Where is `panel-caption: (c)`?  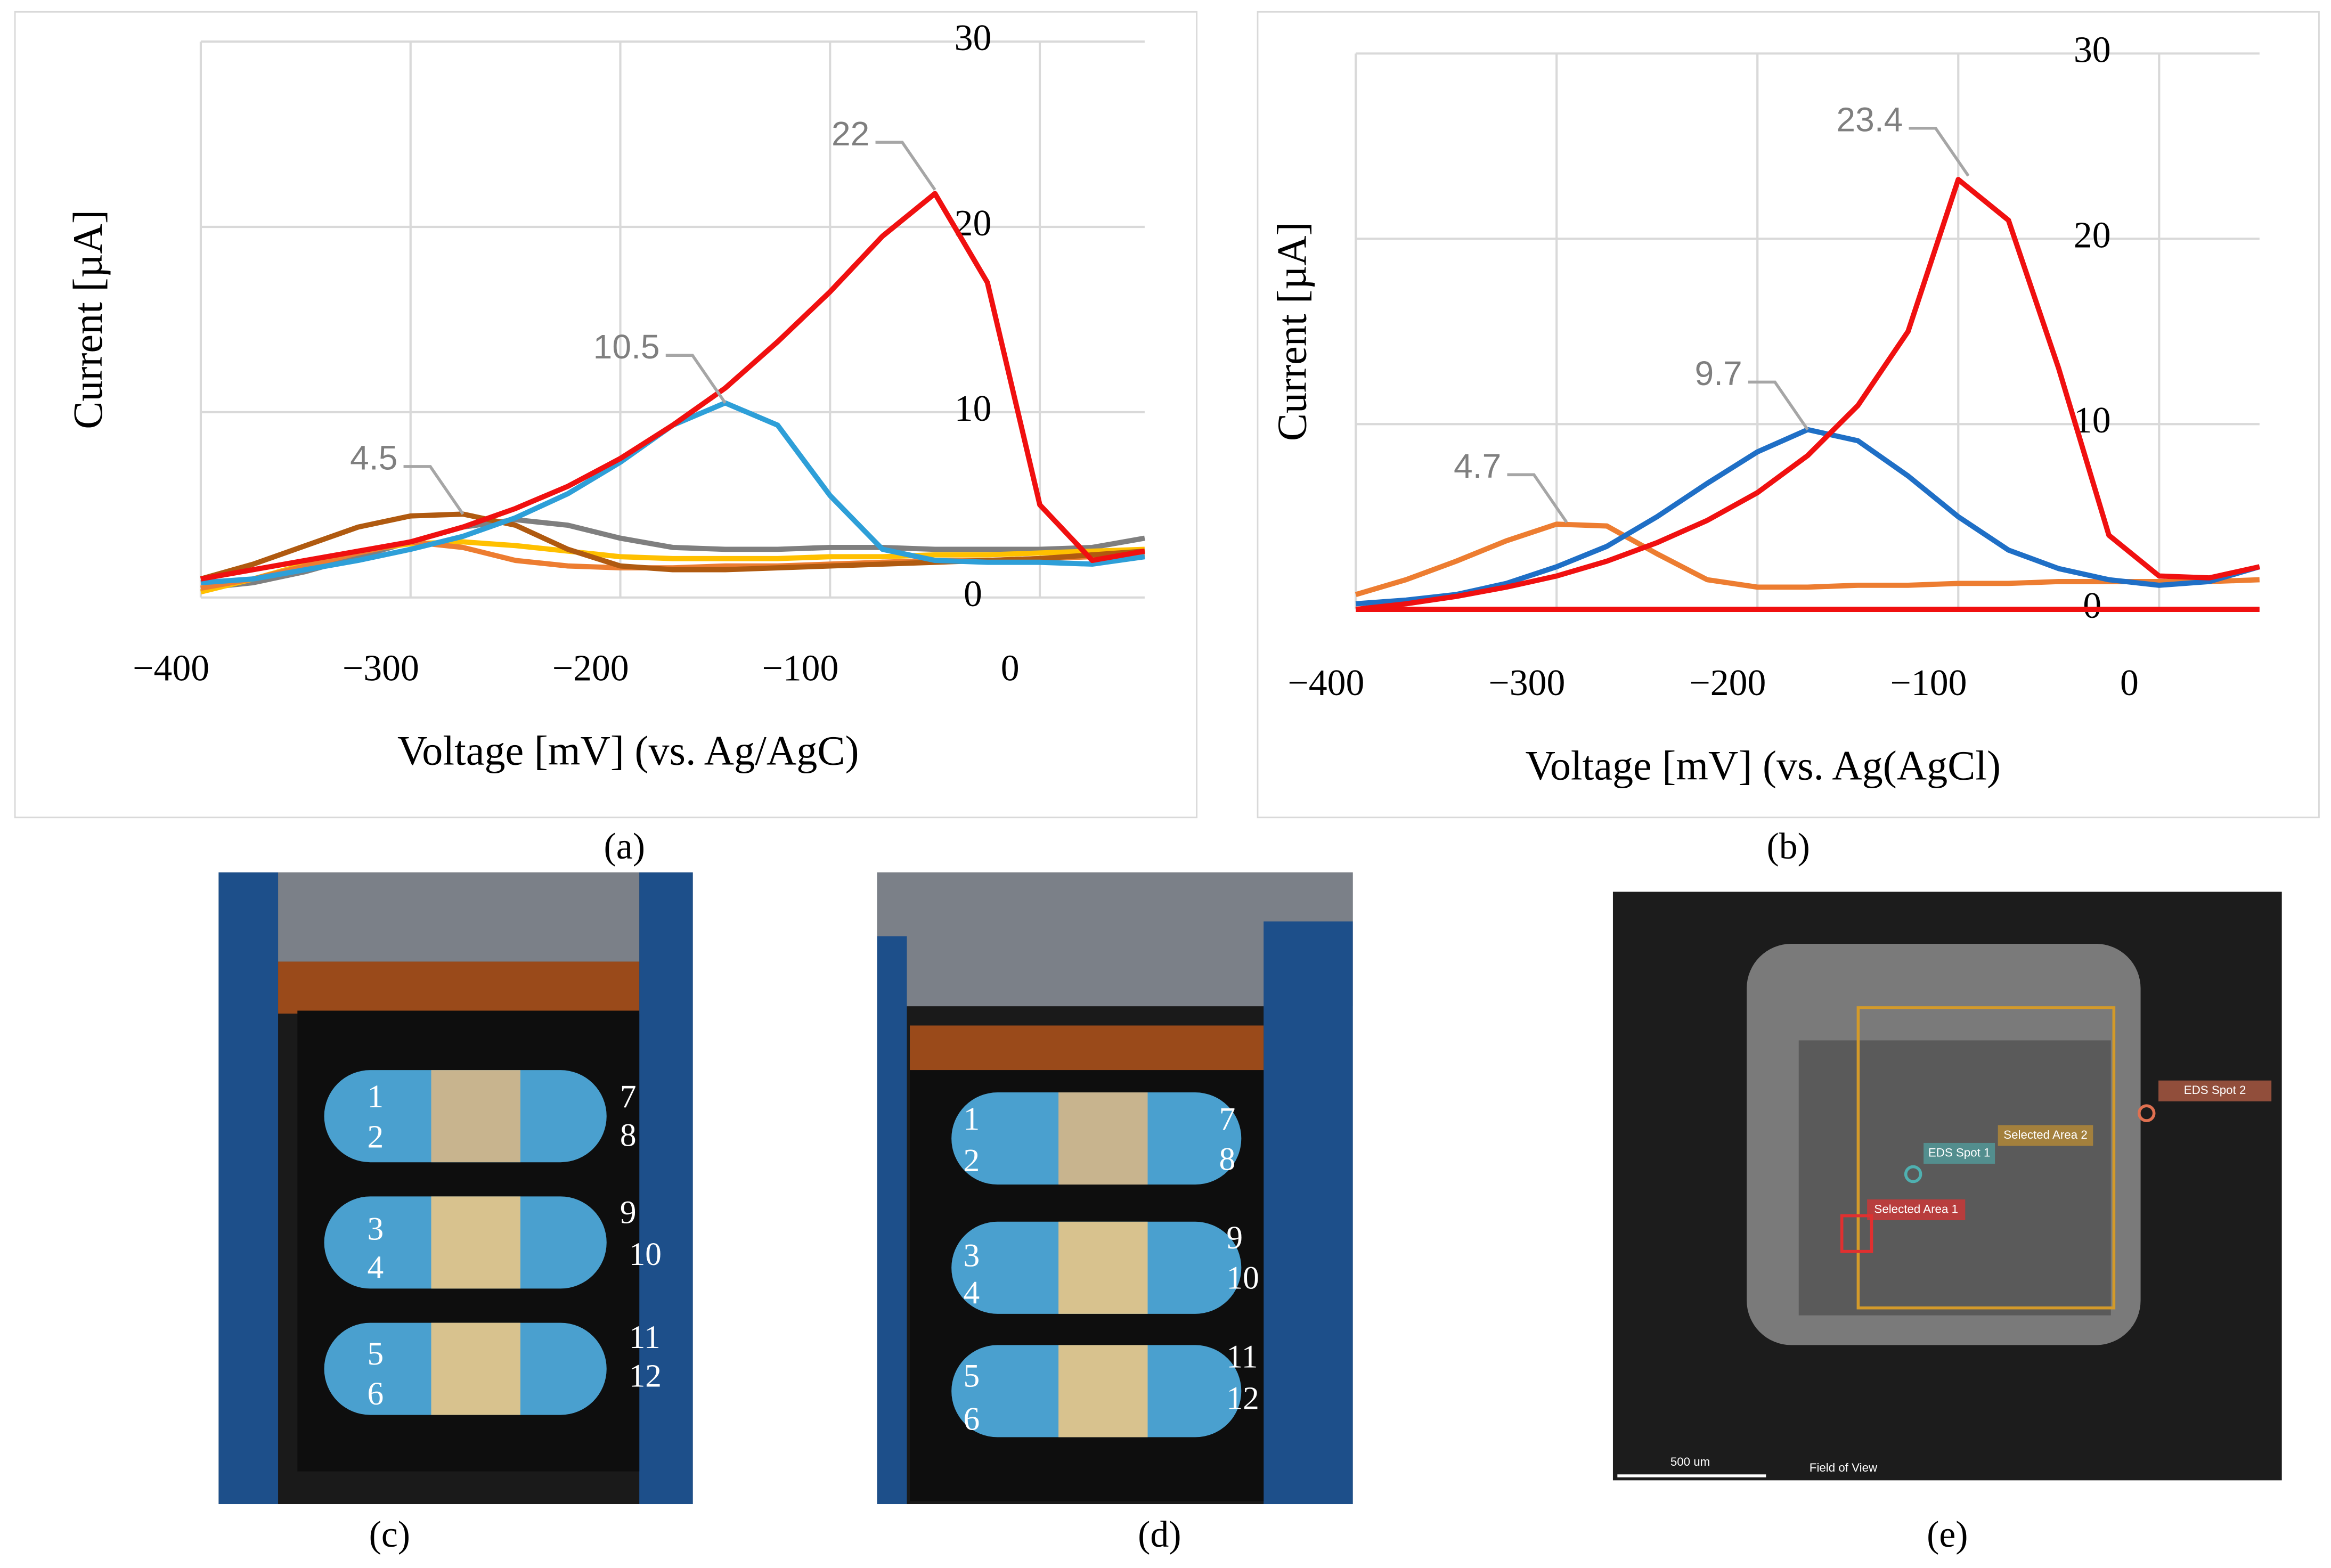
panel-caption: (c) is located at coordinates (389, 1535).